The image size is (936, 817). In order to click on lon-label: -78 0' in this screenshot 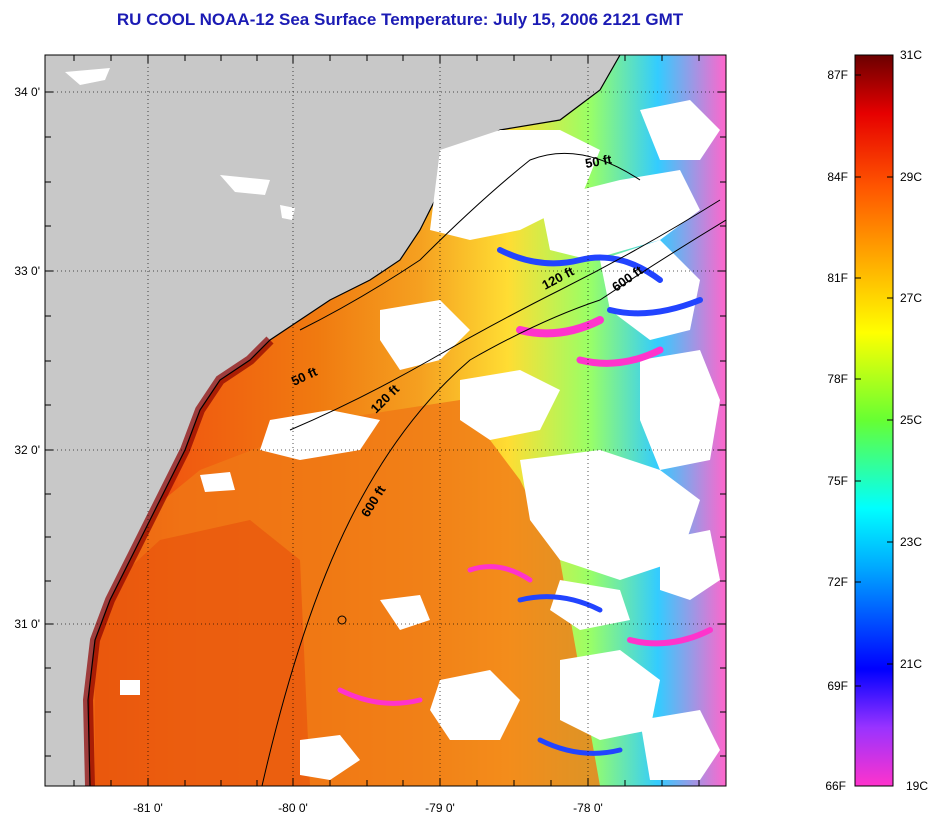, I will do `click(588, 808)`.